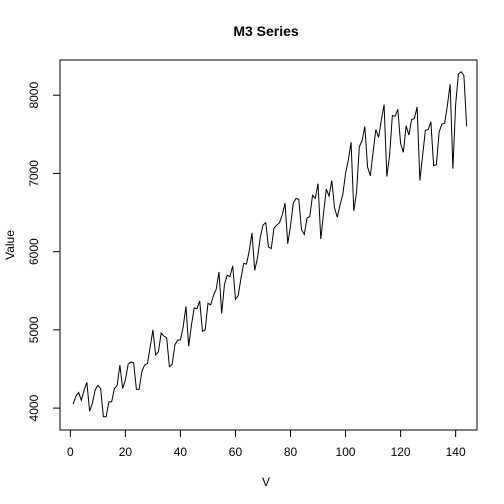 The image size is (504, 504). Describe the element at coordinates (126, 452) in the screenshot. I see `x-tick-label: 20` at that location.